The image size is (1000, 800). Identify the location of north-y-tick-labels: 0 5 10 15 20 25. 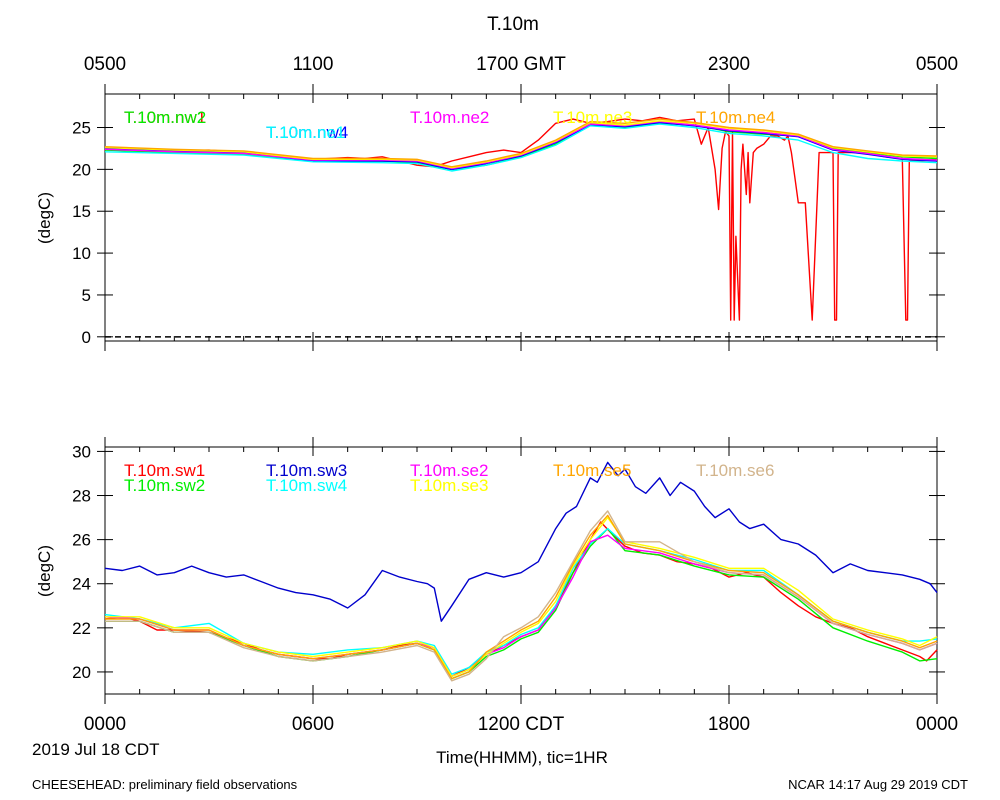
(81, 232).